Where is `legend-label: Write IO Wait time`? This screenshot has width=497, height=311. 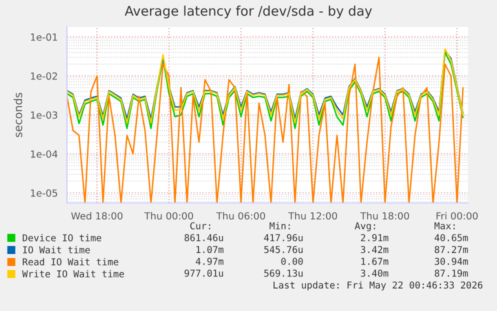
legend-label: Write IO Wait time is located at coordinates (73, 274).